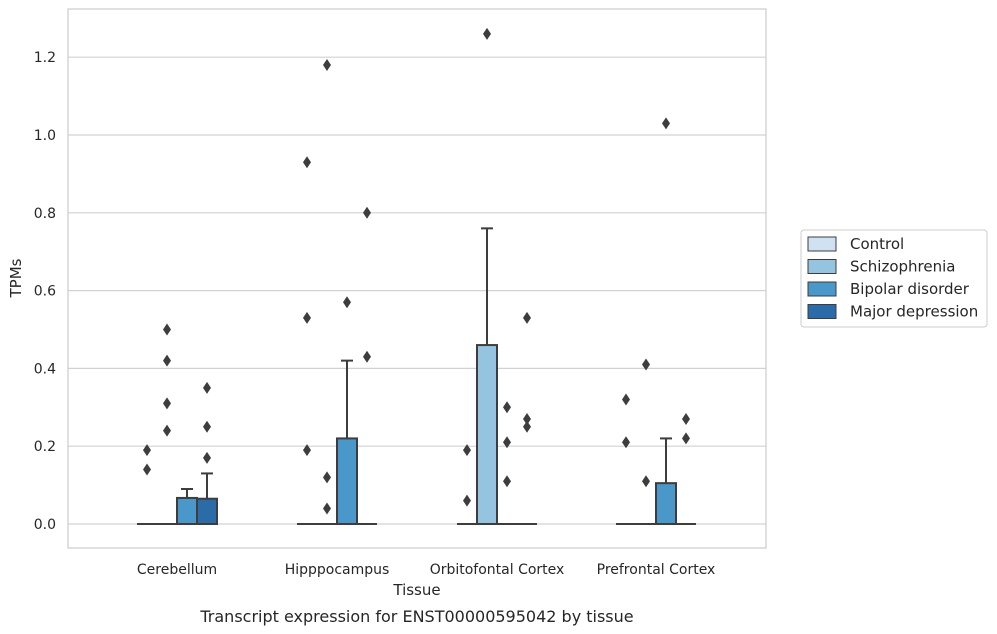 Image resolution: width=997 pixels, height=634 pixels. I want to click on y-tick-label: 0.8, so click(45, 214).